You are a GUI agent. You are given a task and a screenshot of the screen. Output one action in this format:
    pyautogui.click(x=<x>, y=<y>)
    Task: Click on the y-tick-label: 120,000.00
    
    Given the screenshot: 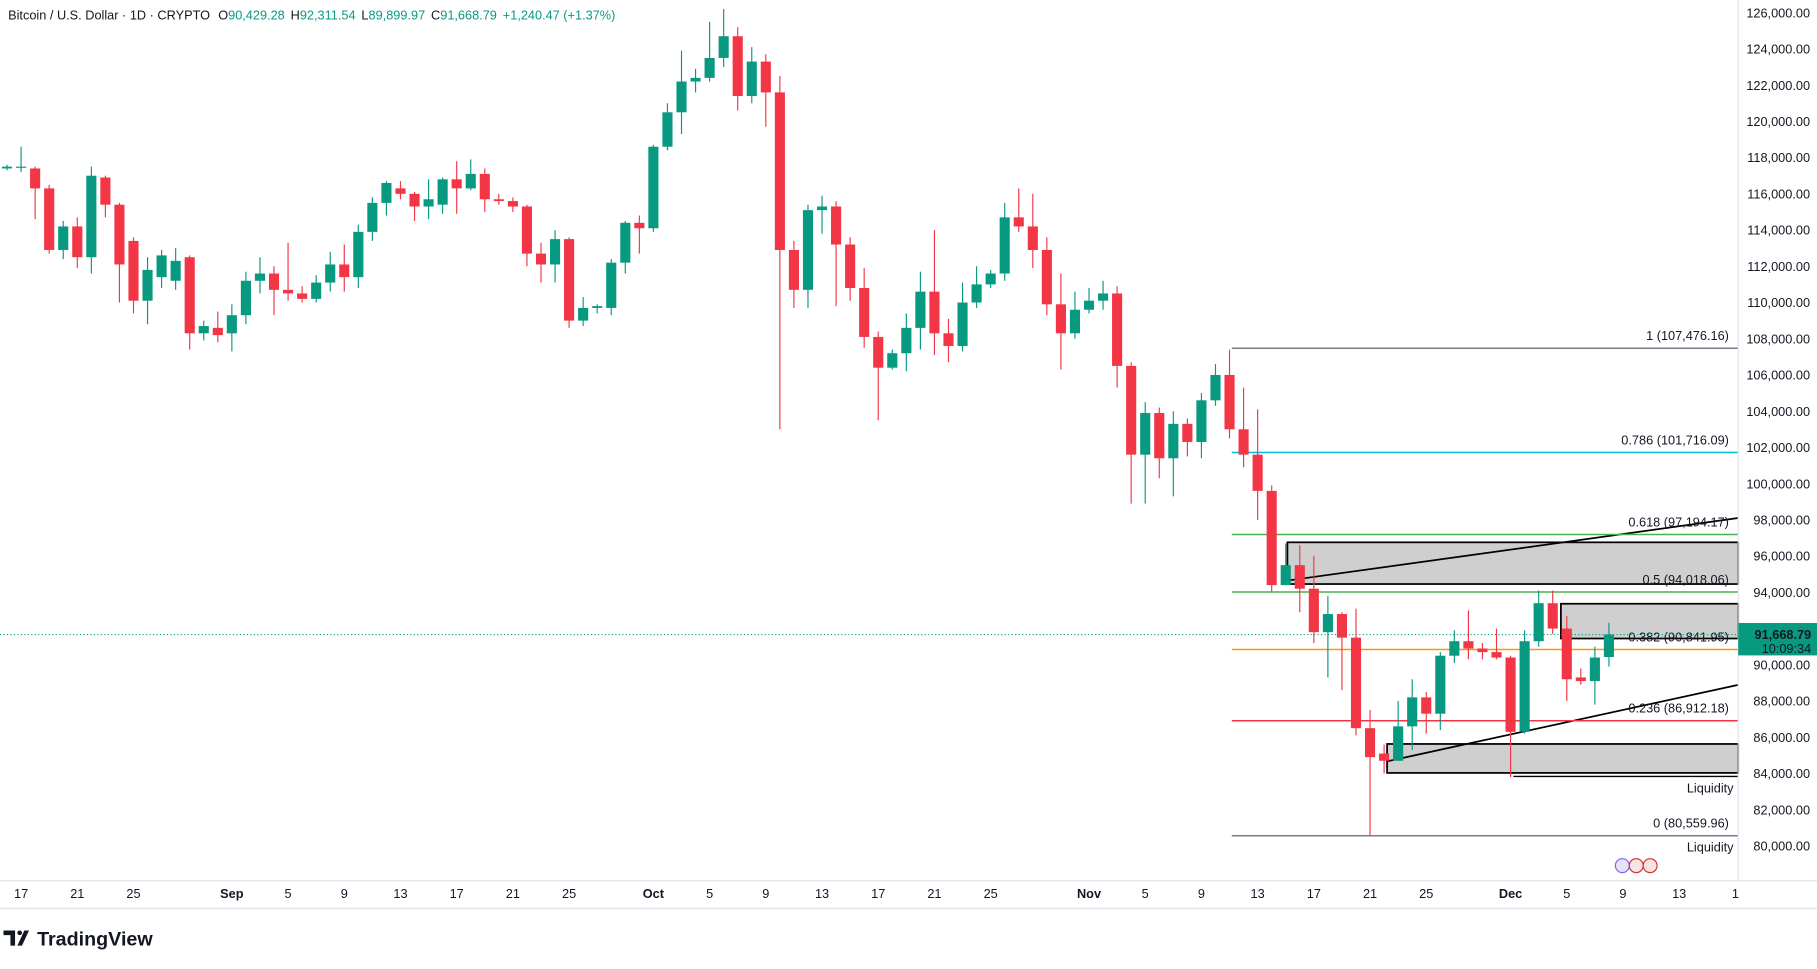 What is the action you would take?
    pyautogui.click(x=1778, y=121)
    